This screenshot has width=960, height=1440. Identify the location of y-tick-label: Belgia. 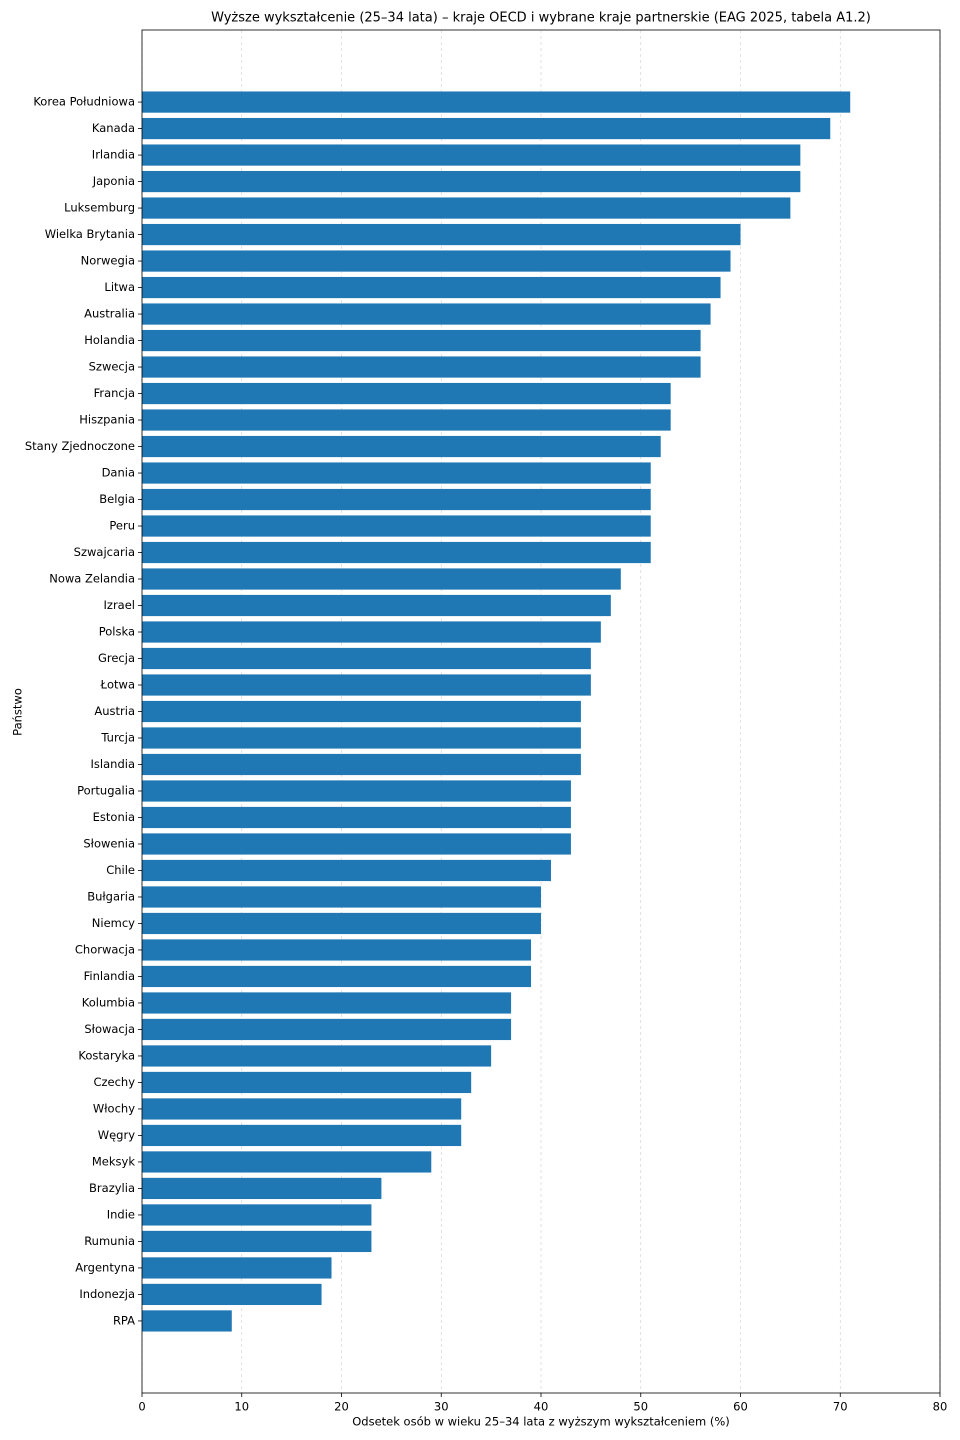
(117, 499).